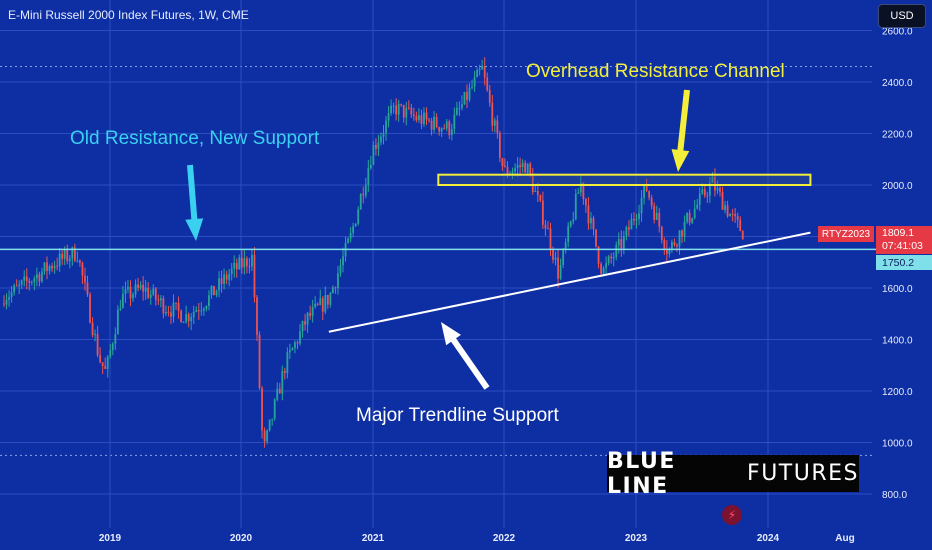 The width and height of the screenshot is (932, 550). Describe the element at coordinates (373, 538) in the screenshot. I see `x-tick-label: 2021` at that location.